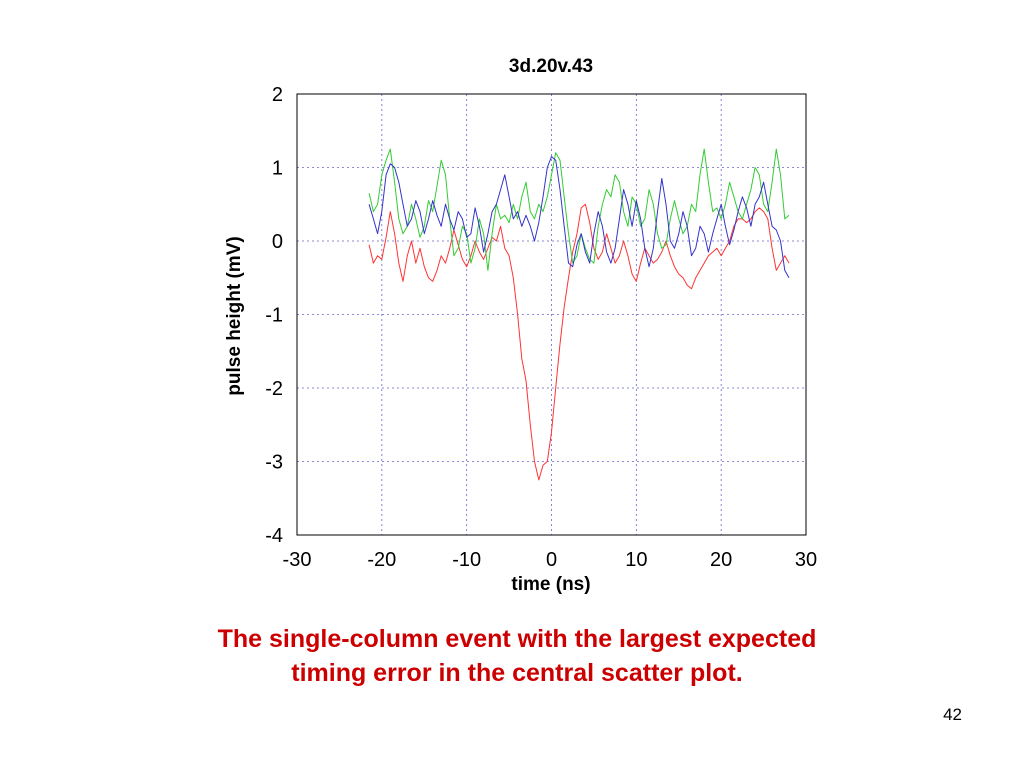 The image size is (1024, 768). Describe the element at coordinates (274, 316) in the screenshot. I see `y-tick-label: -1` at that location.